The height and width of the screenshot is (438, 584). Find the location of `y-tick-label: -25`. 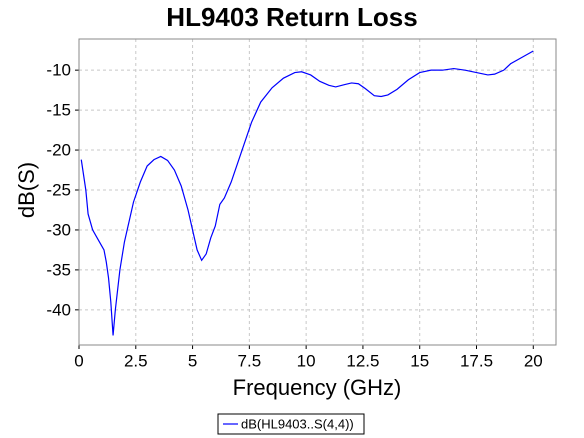

y-tick-label: -25 is located at coordinates (58, 189).